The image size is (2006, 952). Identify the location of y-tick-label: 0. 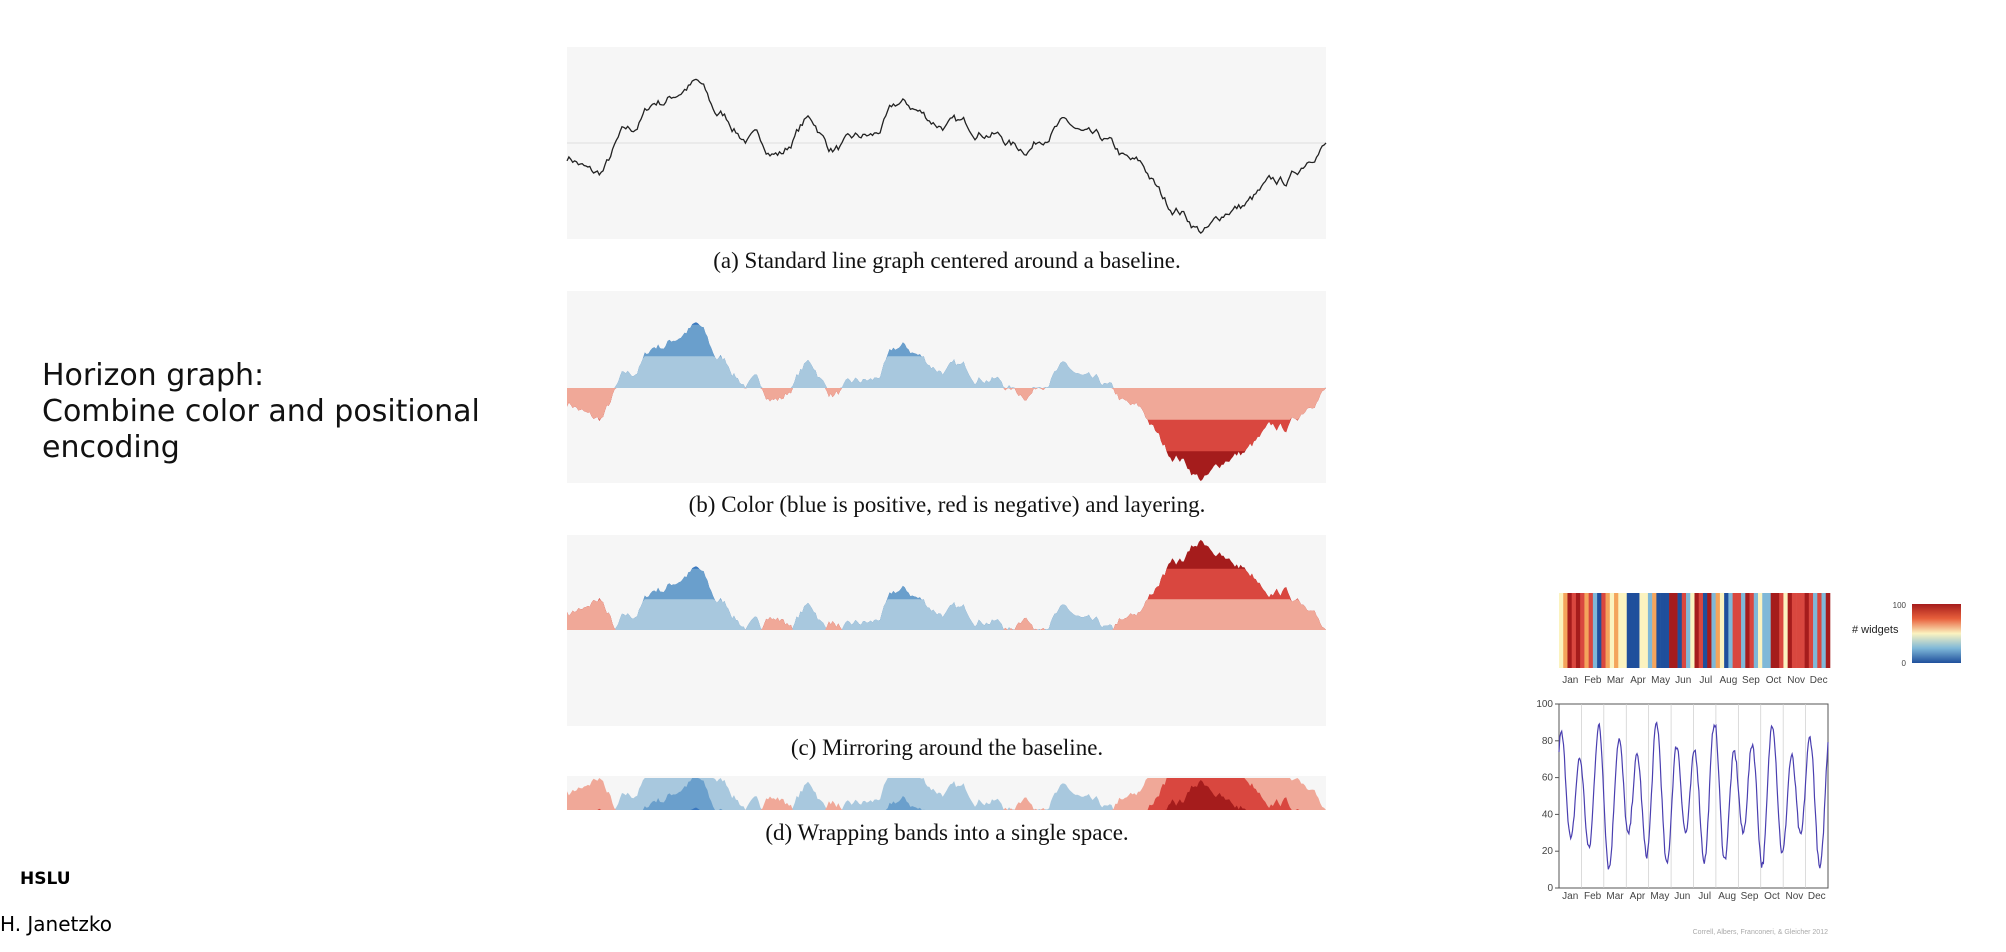
(1550, 888).